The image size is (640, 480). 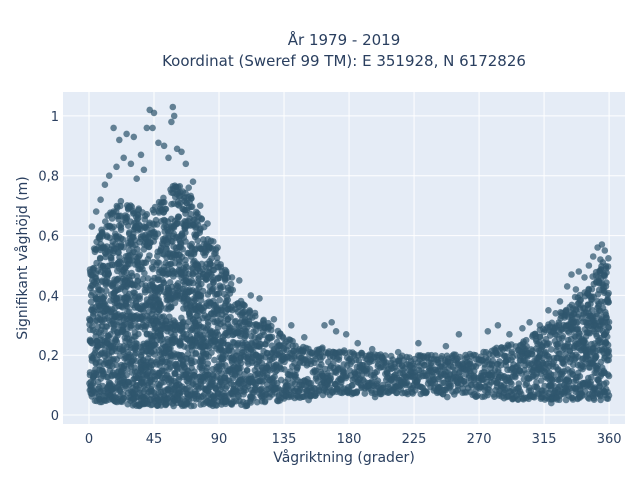 I want to click on y-tick-label: 0,4, so click(x=48, y=296).